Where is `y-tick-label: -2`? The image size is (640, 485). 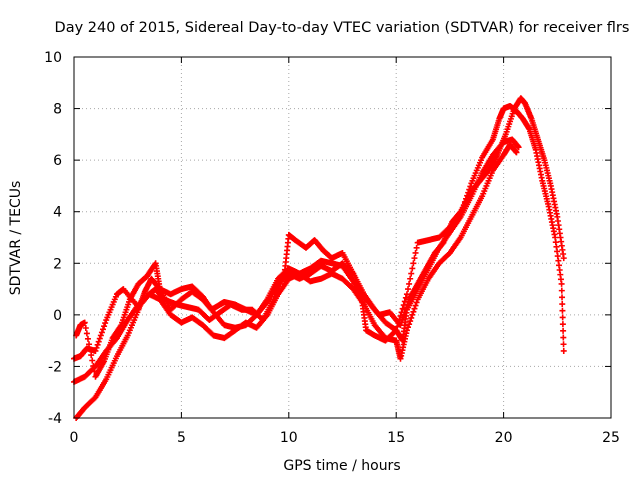
y-tick-label: -2 is located at coordinates (55, 367).